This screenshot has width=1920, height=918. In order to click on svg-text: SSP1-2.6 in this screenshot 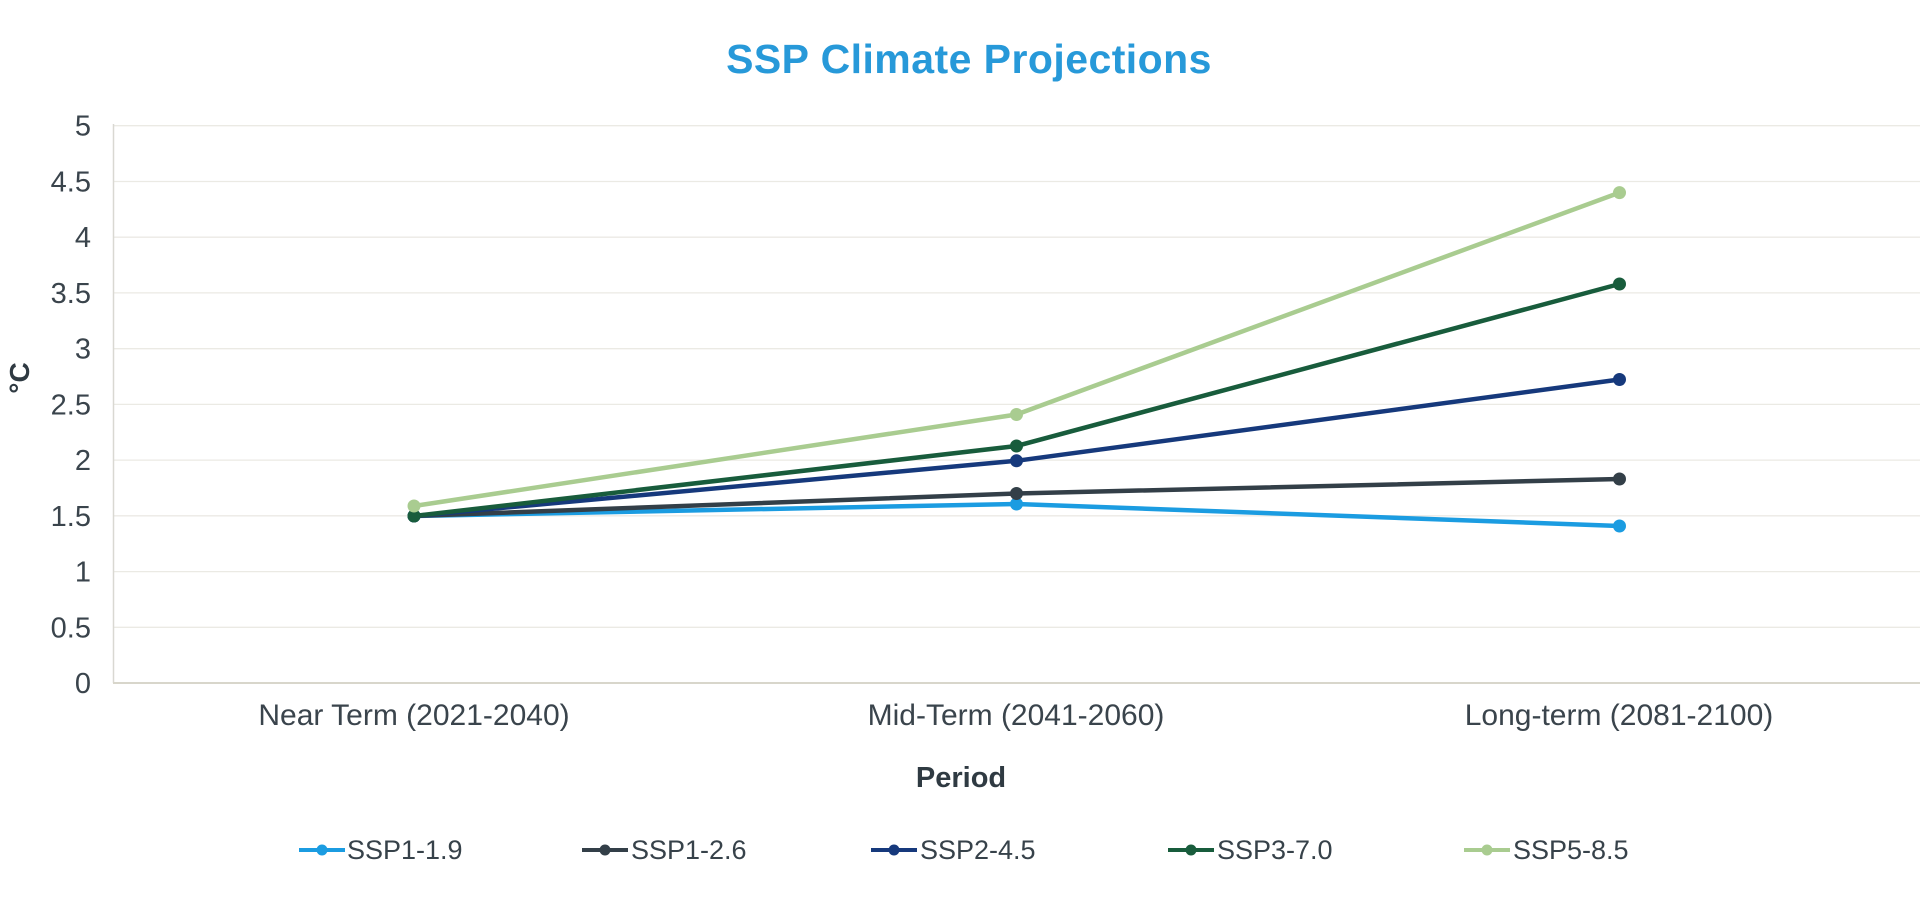, I will do `click(689, 850)`.